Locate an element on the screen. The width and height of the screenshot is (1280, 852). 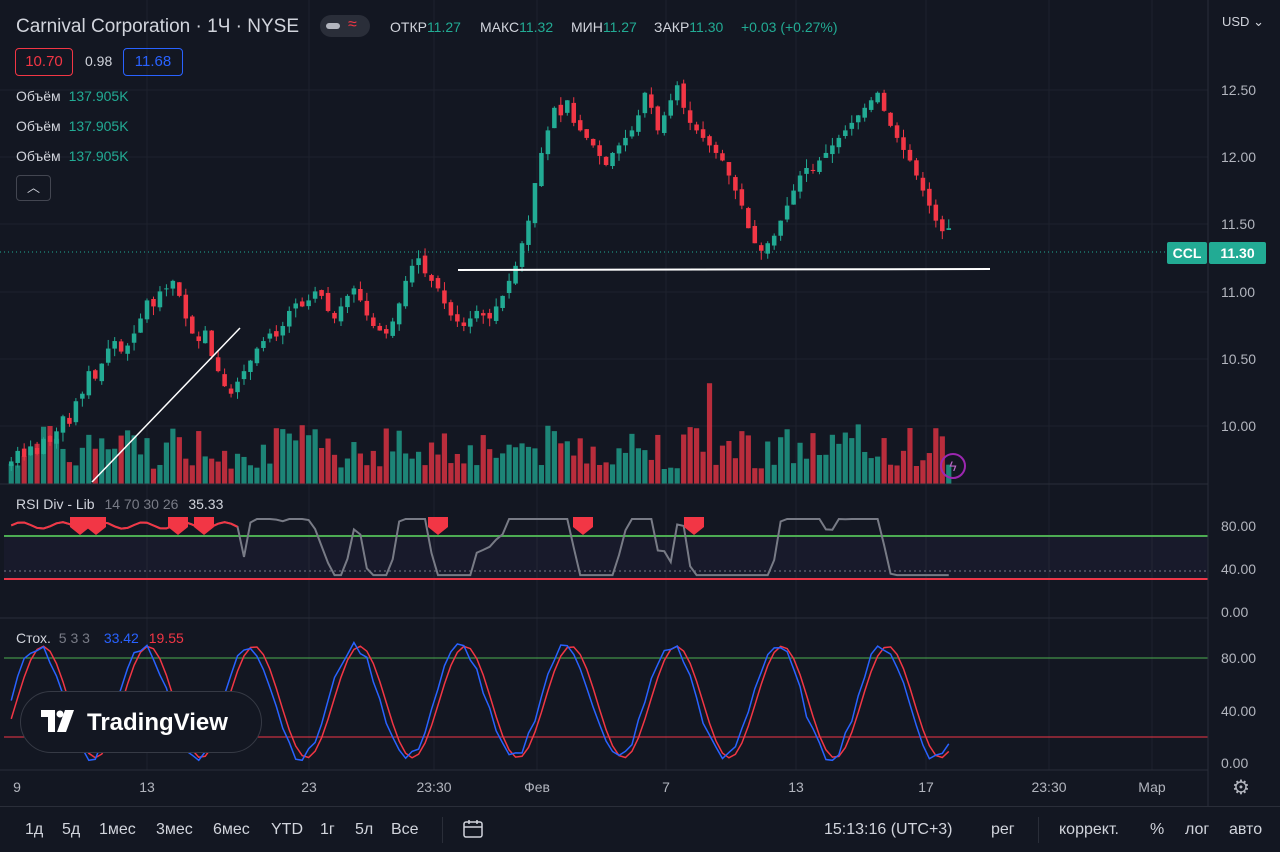
rsi-legend: RSI Div - Lib 14 70 30 26 35.33 is located at coordinates (120, 504).